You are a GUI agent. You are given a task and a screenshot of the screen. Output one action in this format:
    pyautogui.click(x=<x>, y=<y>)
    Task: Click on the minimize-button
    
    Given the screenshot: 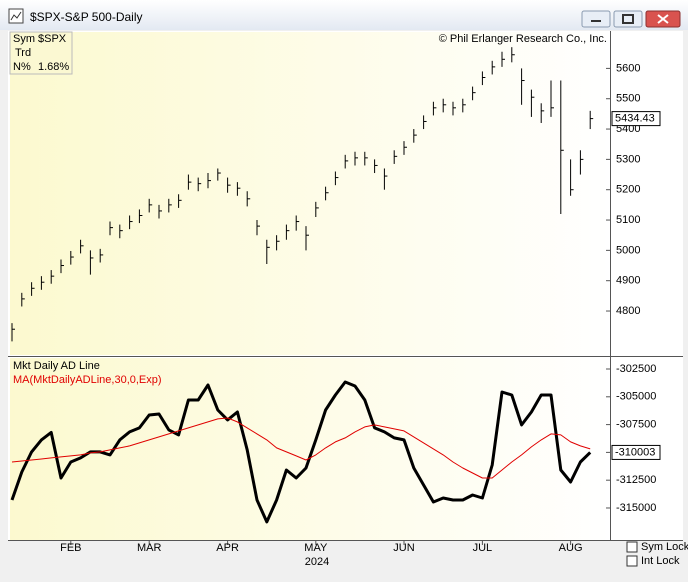 What is the action you would take?
    pyautogui.click(x=596, y=19)
    